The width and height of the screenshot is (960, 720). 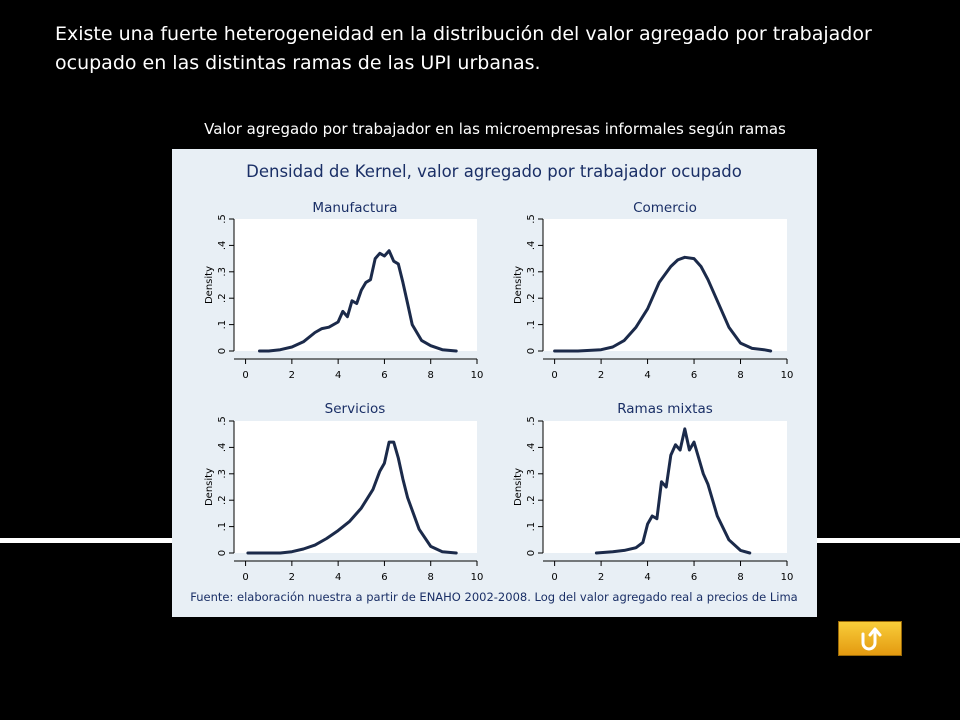 I want to click on panel-3: Servicios 0 .1 .2 .3 .4 .5 Density 0 2 4 6 8 10, so click(x=343, y=492).